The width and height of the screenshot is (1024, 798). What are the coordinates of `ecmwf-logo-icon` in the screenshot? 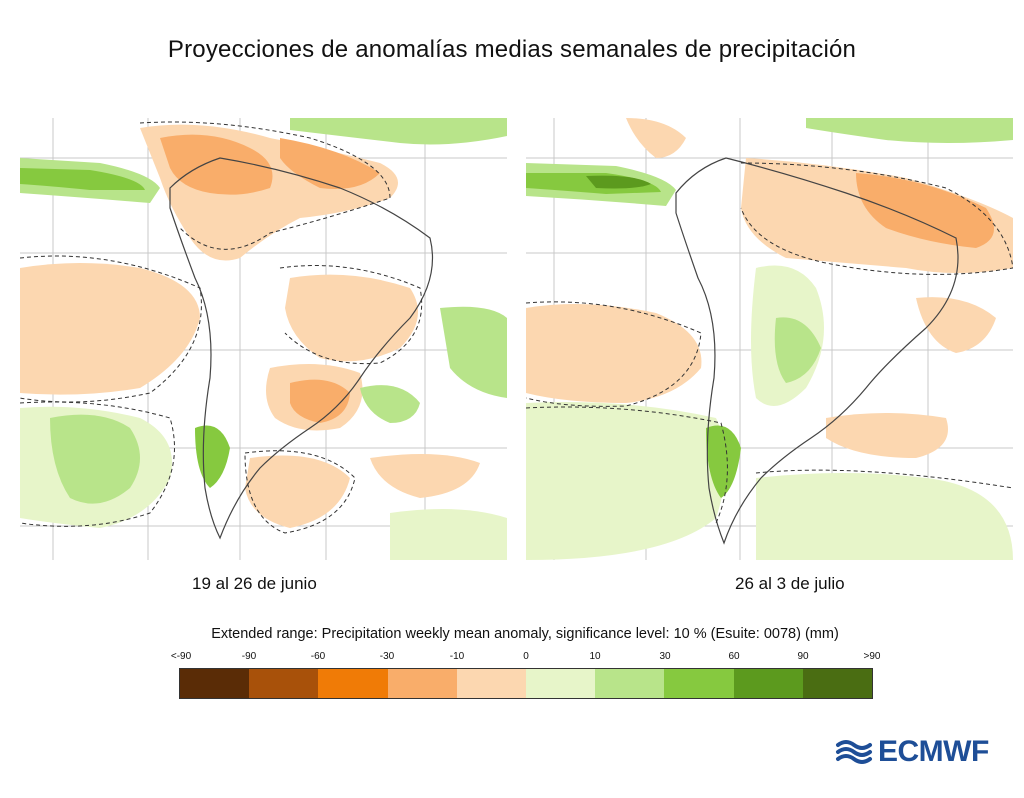 It's located at (854, 752).